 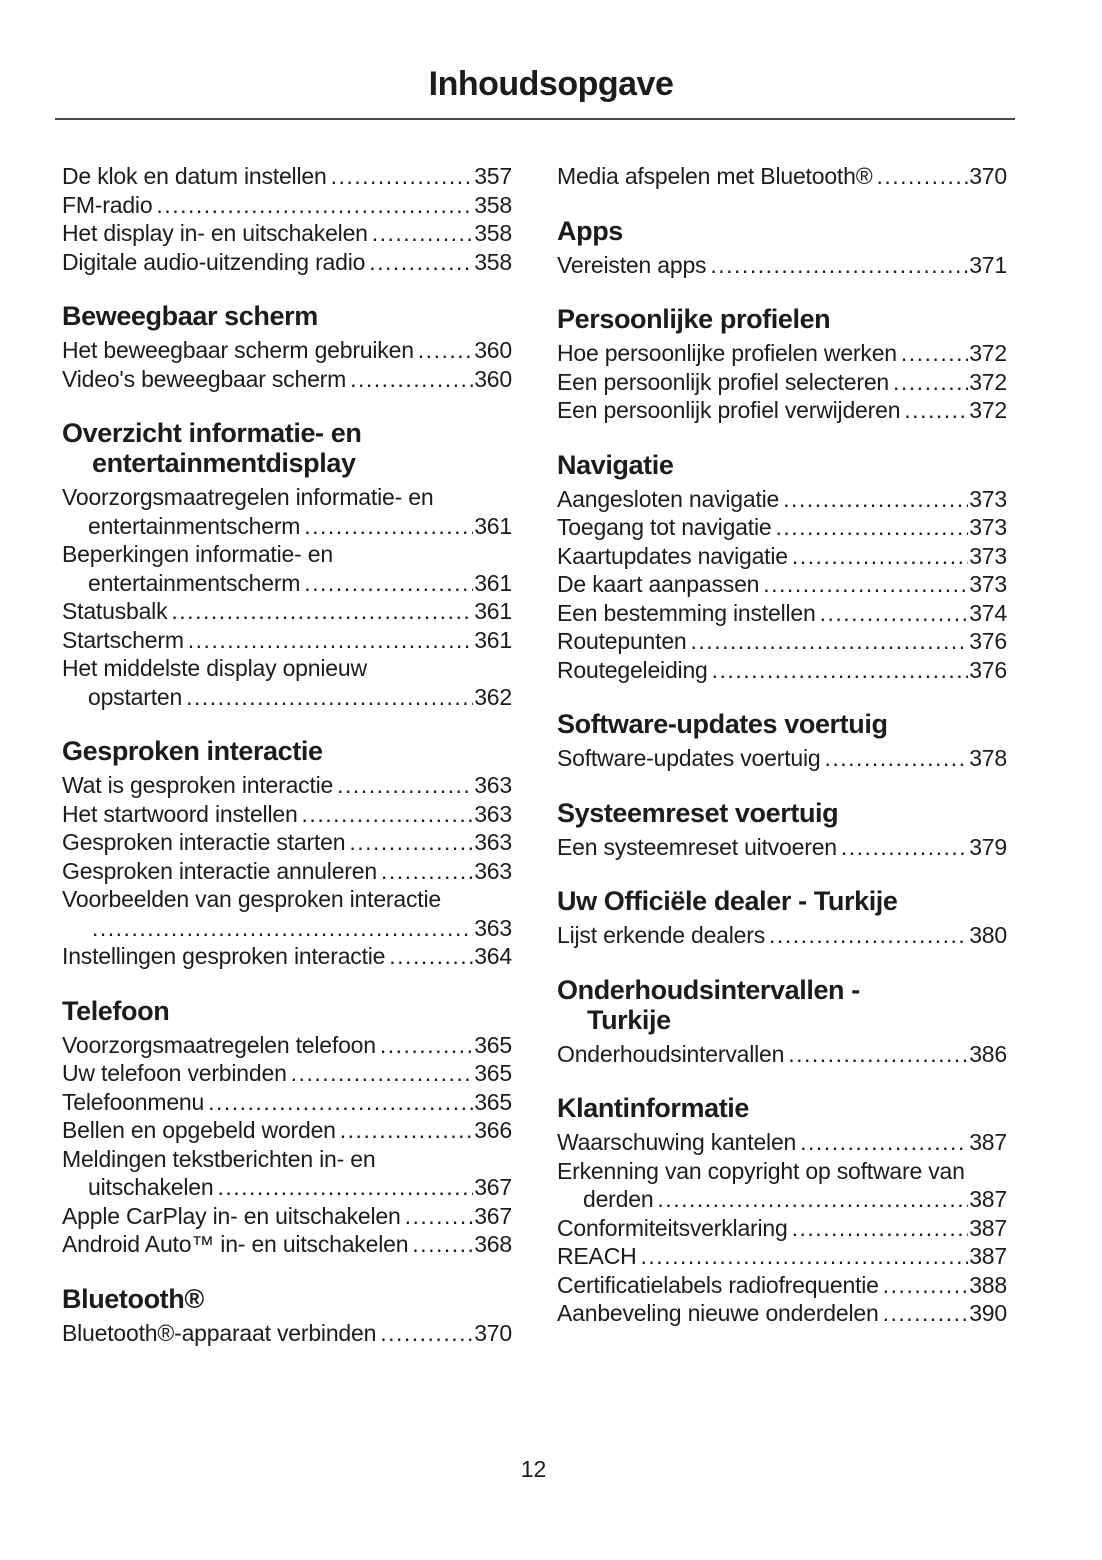 I want to click on toc-entry-label: Apple CarPlay in- en uitschakelen, so click(x=231, y=1215).